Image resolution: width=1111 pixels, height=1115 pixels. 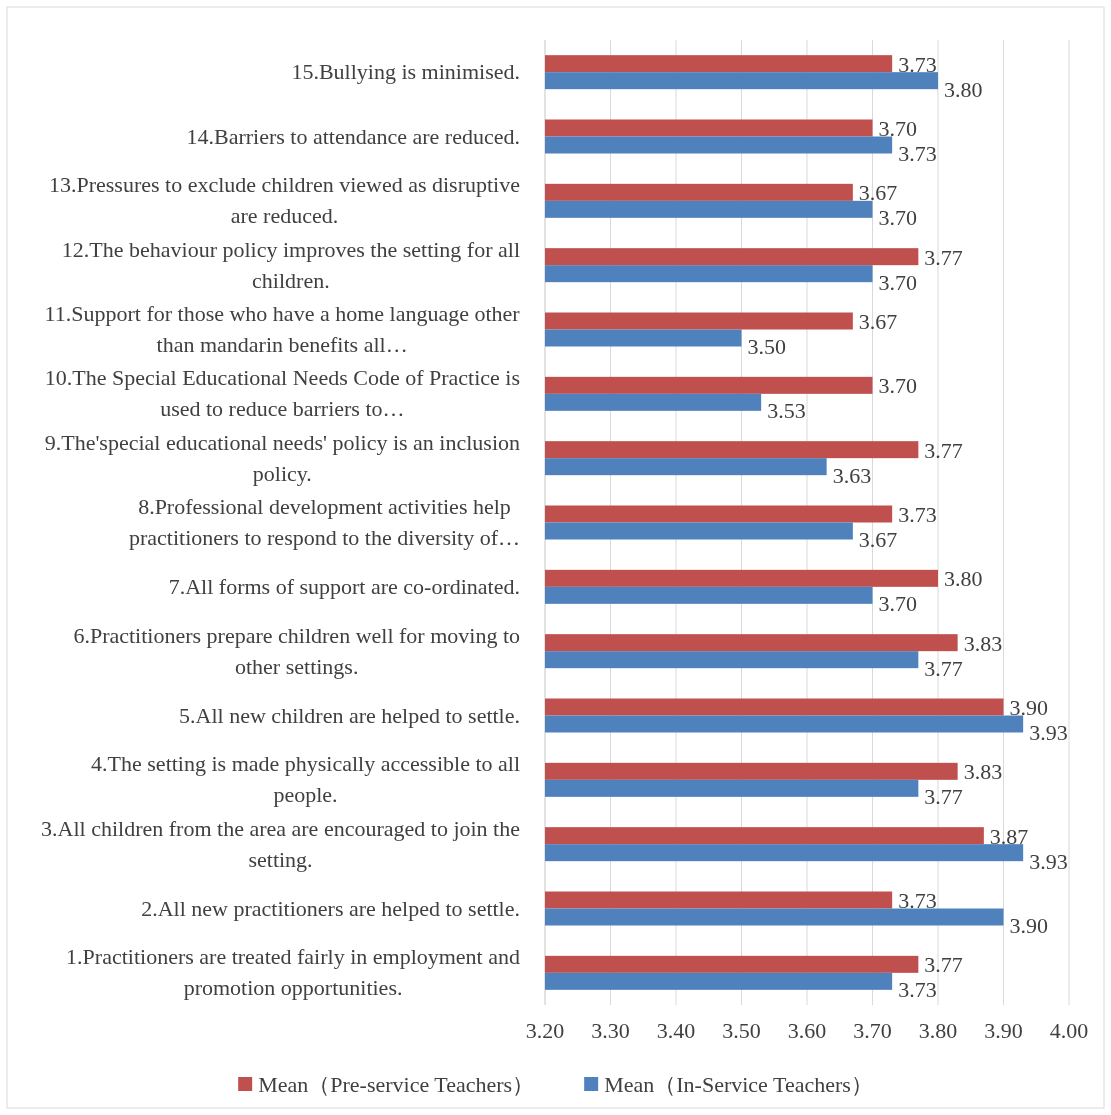 What do you see at coordinates (1009, 836) in the screenshot?
I see `data-label: 3.87` at bounding box center [1009, 836].